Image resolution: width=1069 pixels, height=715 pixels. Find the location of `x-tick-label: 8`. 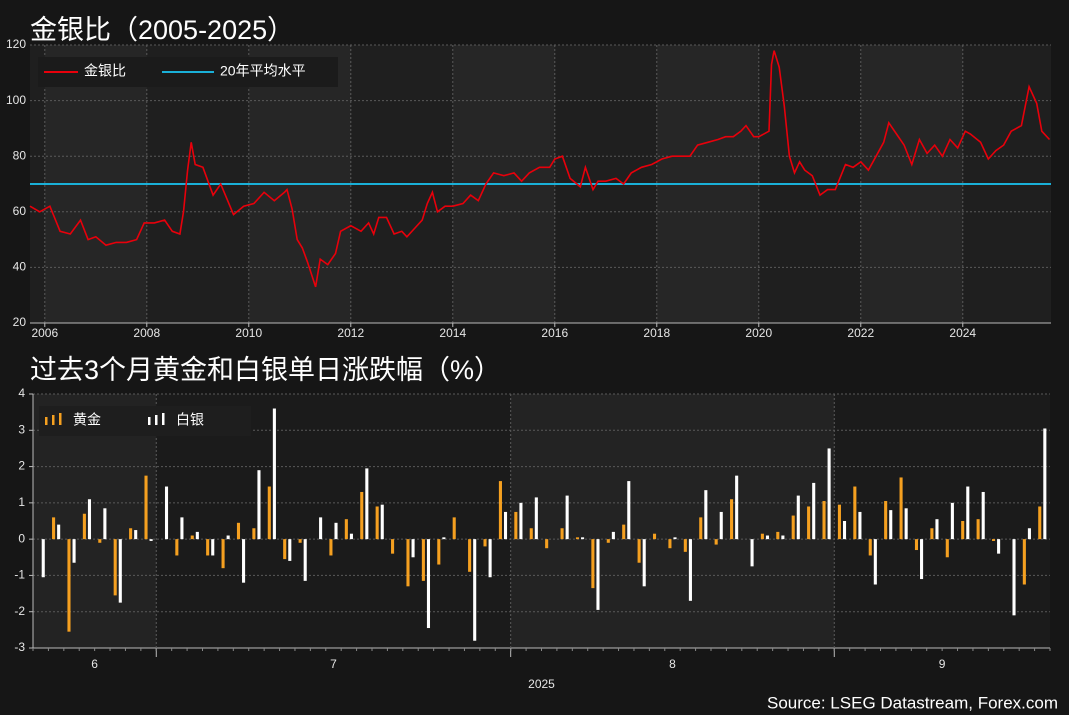

x-tick-label: 8 is located at coordinates (672, 664).